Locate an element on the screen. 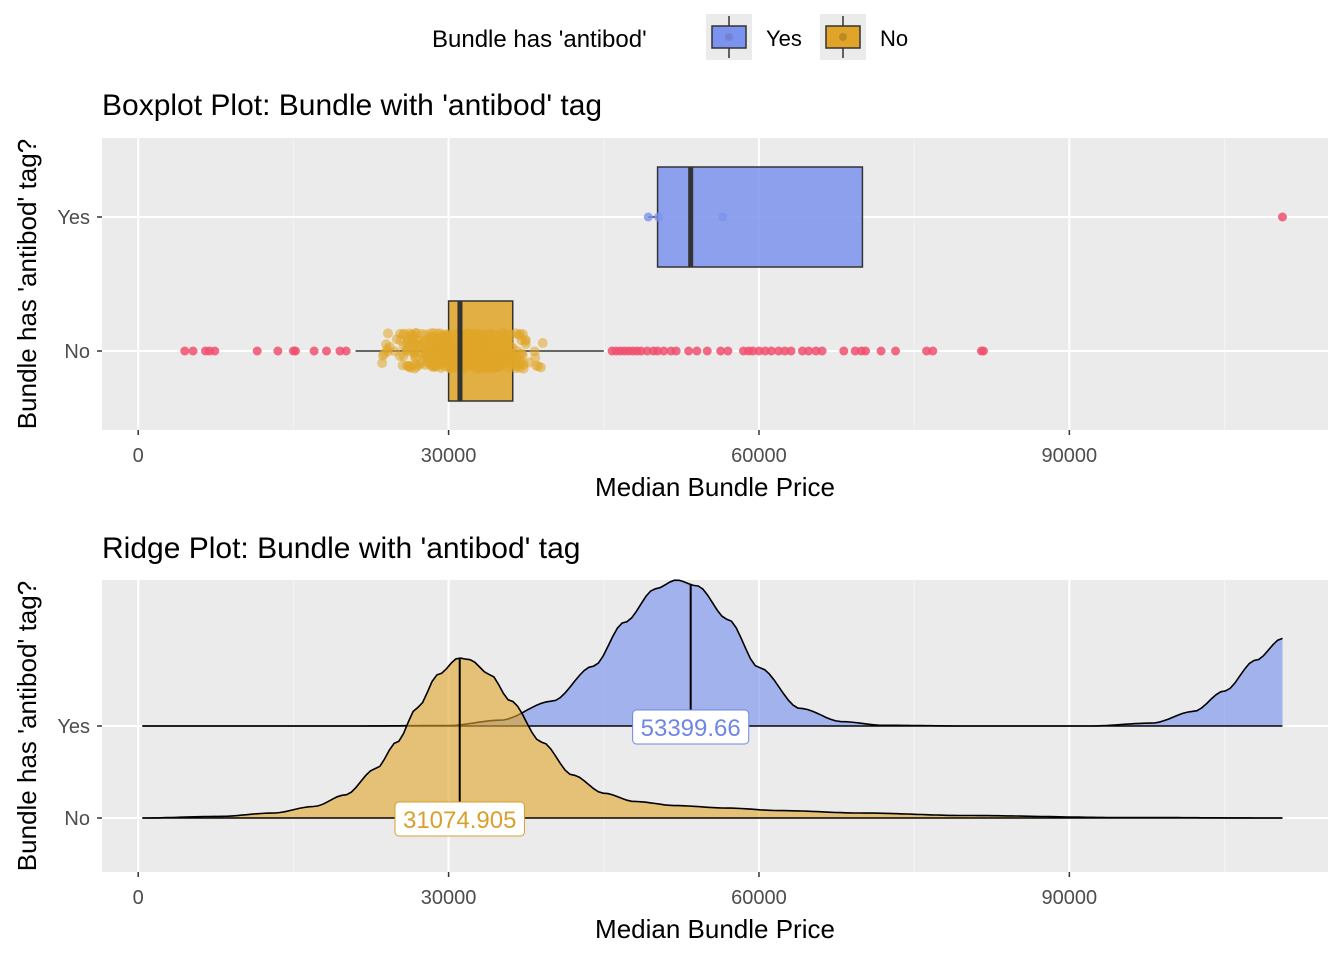 This screenshot has height=965, width=1344. ridge-x-axis-title: Median Bundle Price is located at coordinates (715, 929).